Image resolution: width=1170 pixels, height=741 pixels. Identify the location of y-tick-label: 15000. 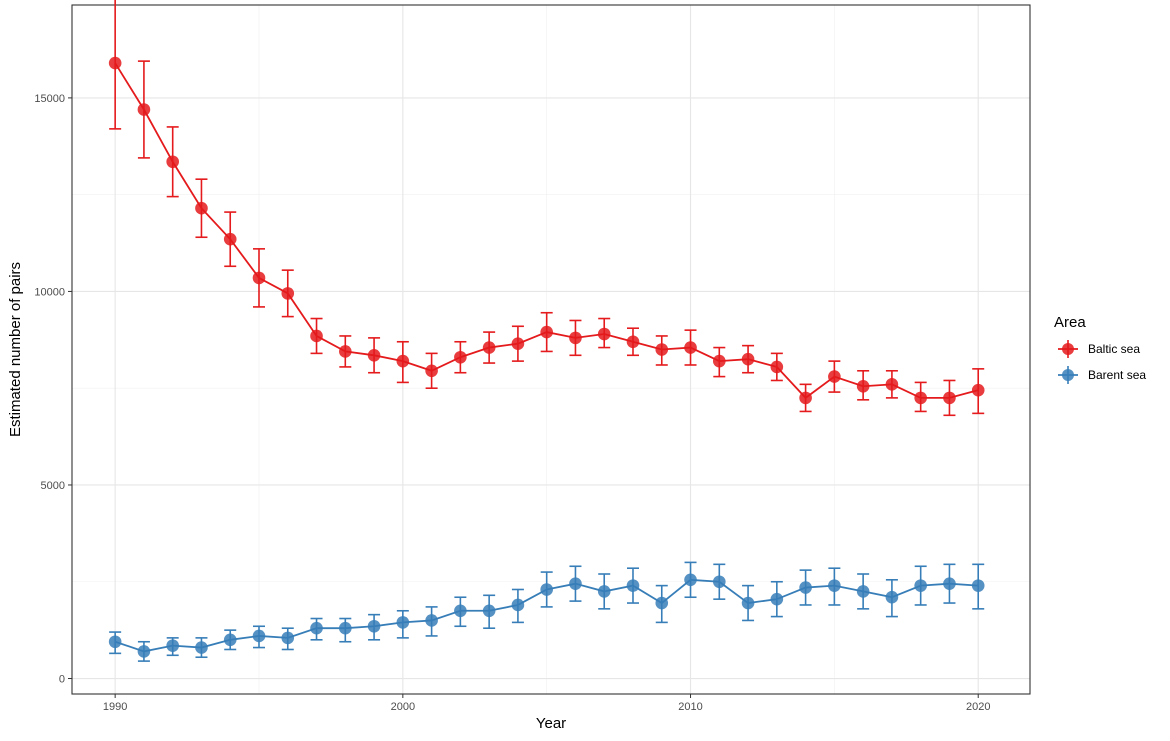
(49, 99).